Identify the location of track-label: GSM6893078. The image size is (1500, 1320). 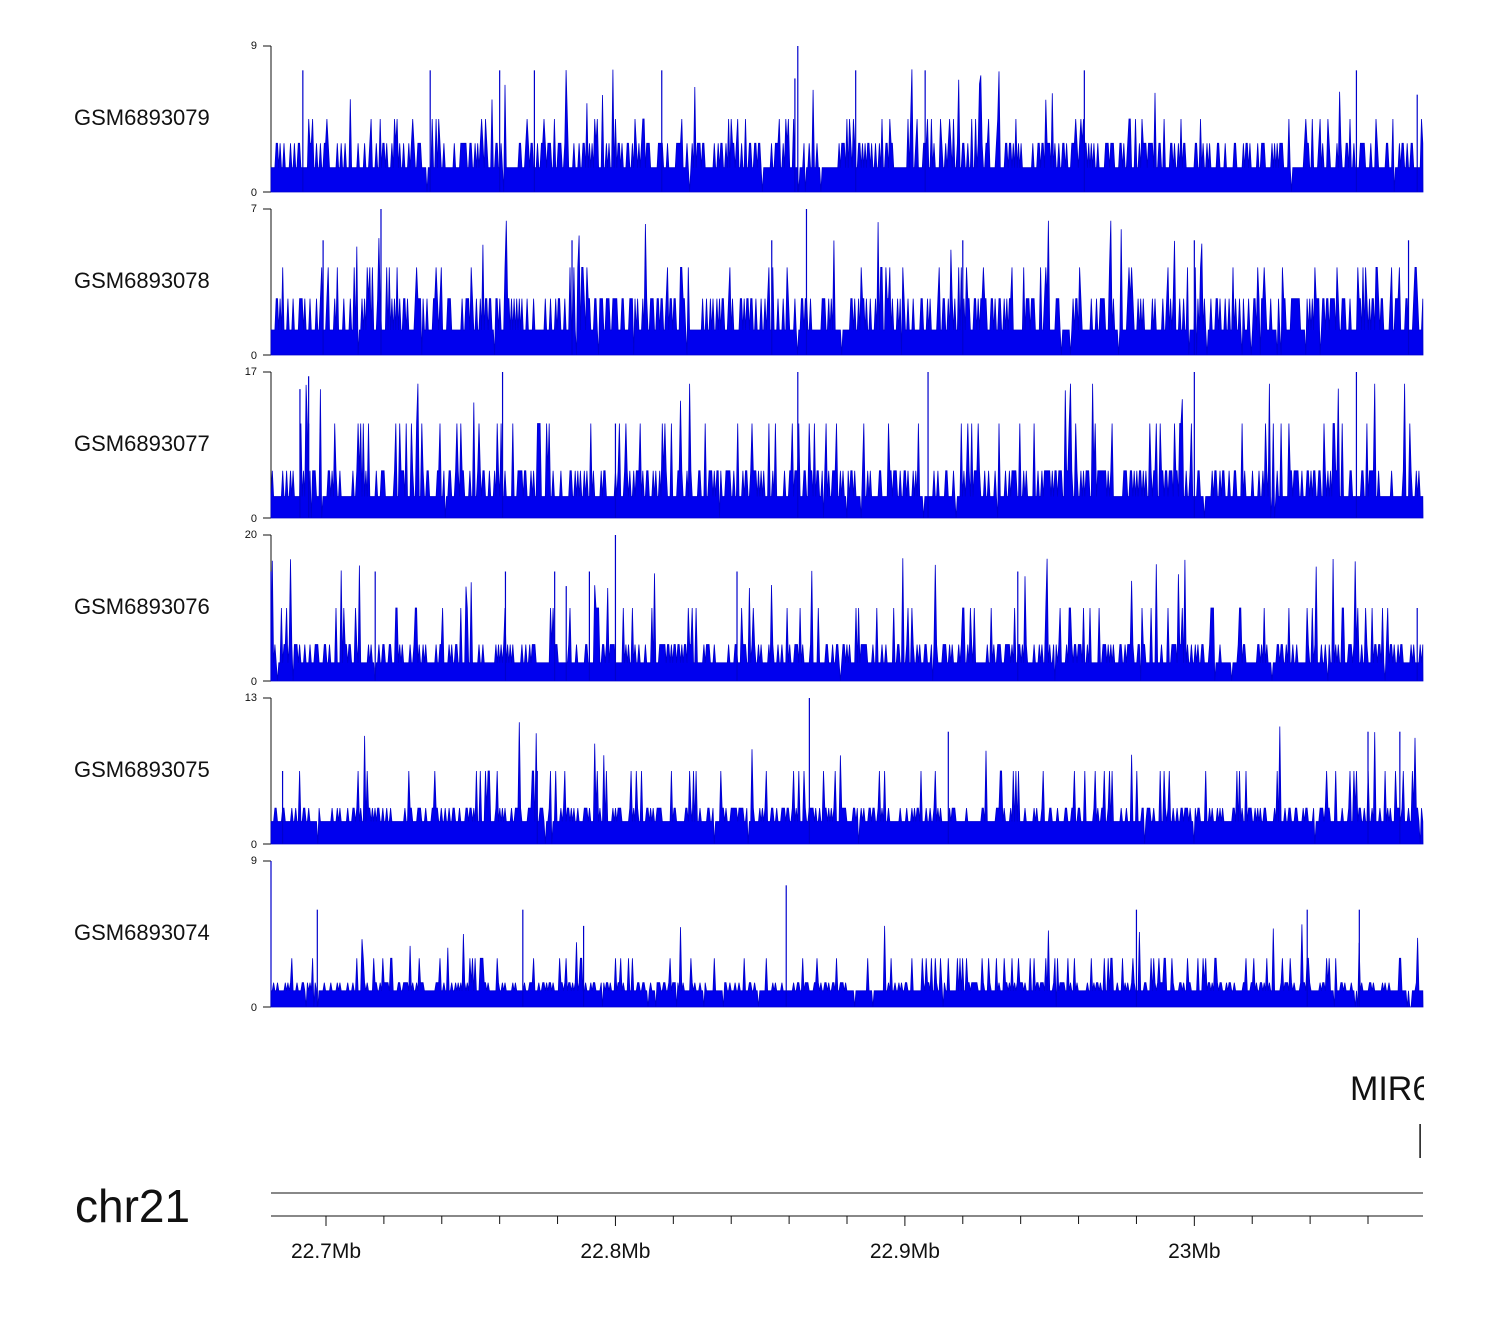
(142, 280).